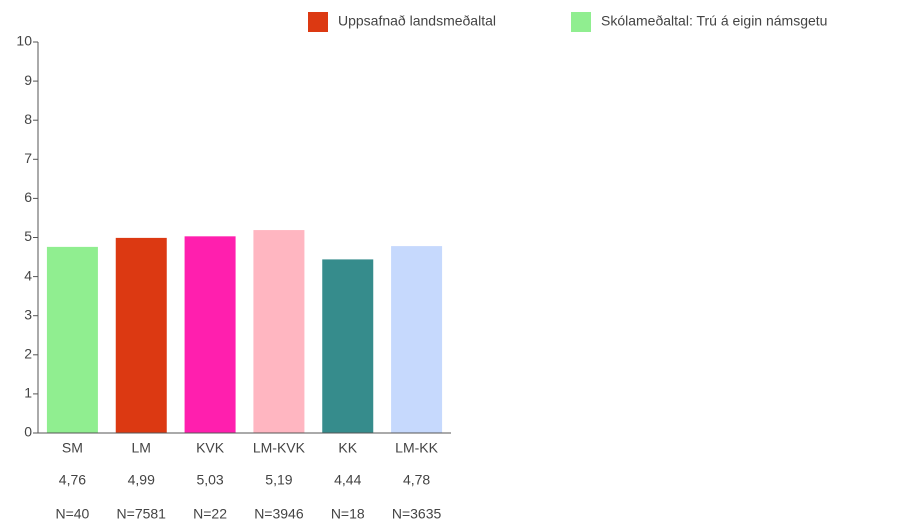 The image size is (910, 523). What do you see at coordinates (278, 480) in the screenshot?
I see `value-label: 5,19` at bounding box center [278, 480].